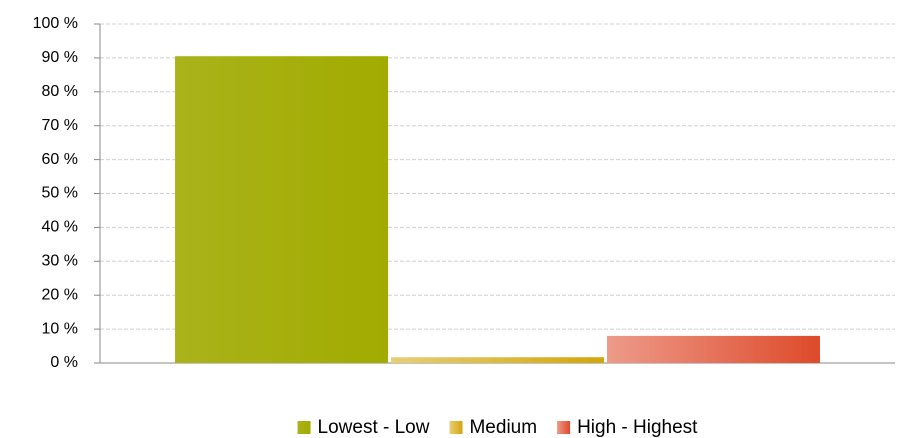 The image size is (901, 438). Describe the element at coordinates (60, 261) in the screenshot. I see `y-tick-label: 30 %` at that location.